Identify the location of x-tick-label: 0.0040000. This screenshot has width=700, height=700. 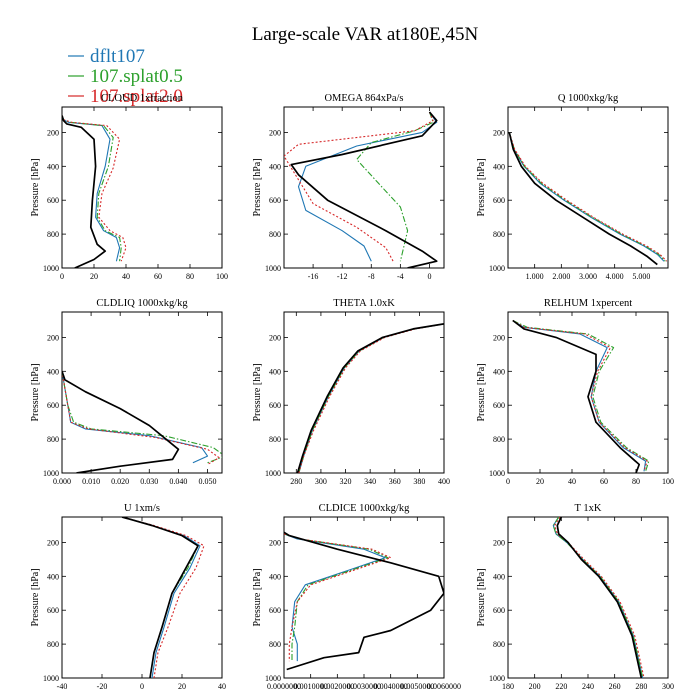
(391, 686).